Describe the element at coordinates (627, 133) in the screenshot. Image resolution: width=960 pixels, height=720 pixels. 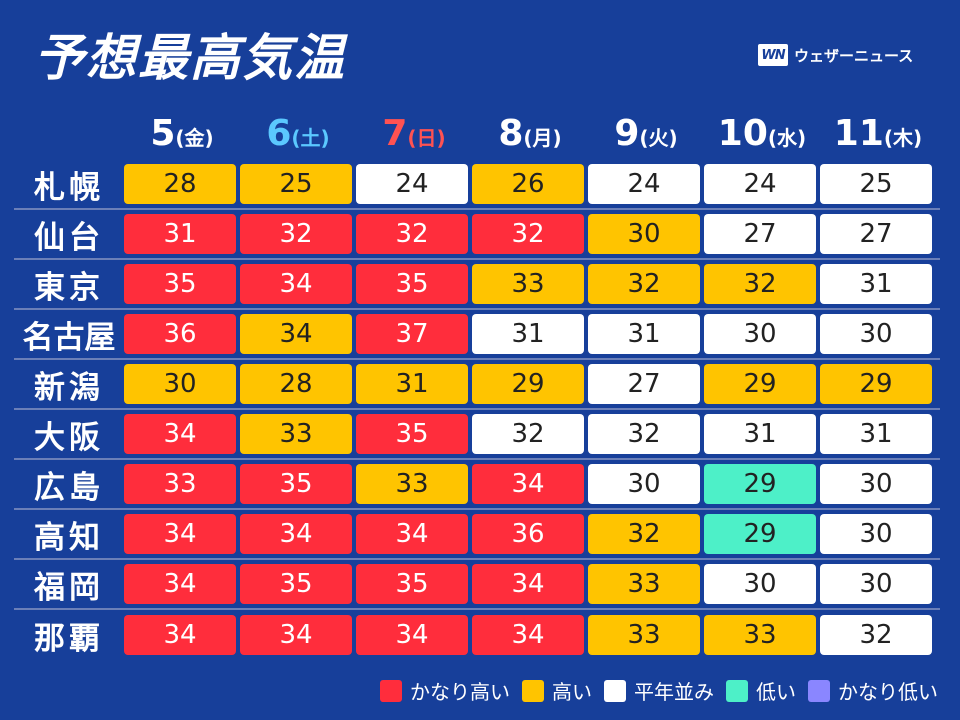
I see `day-number: 9` at that location.